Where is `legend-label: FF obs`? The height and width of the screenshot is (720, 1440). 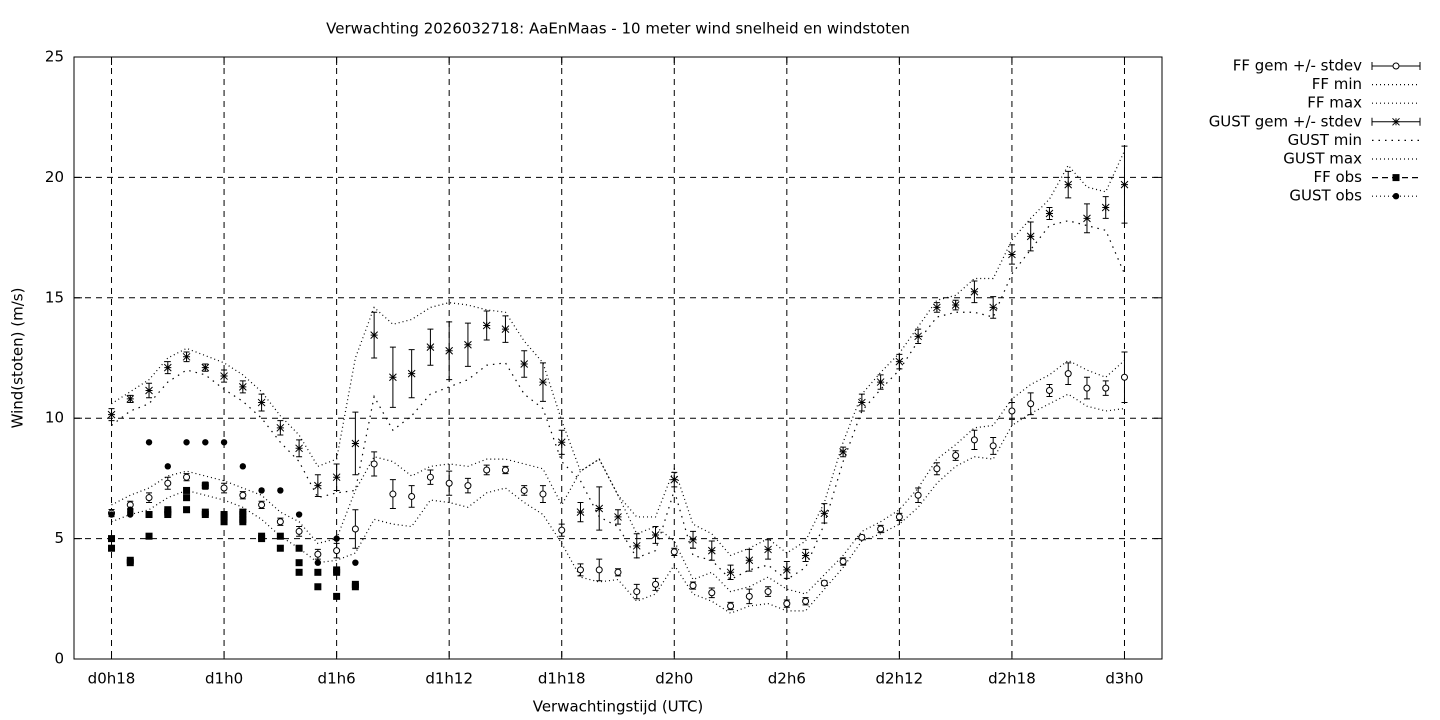 legend-label: FF obs is located at coordinates (1337, 177).